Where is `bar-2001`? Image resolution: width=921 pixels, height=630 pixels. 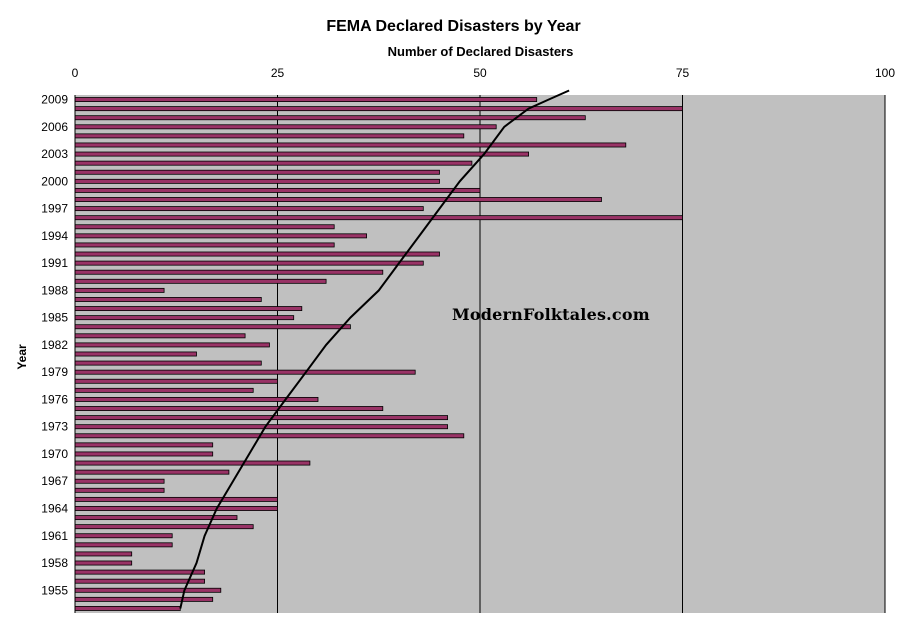 bar-2001 is located at coordinates (257, 172).